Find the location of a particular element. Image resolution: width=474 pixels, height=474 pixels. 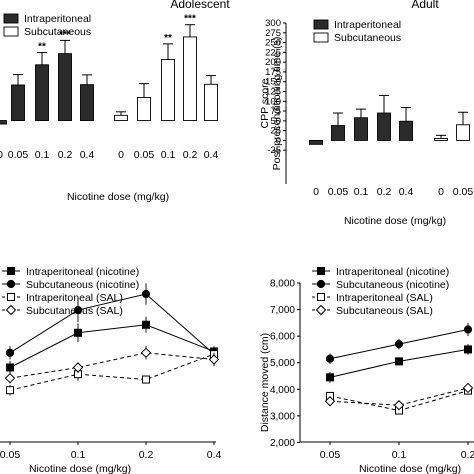

y-tick-label: 250 is located at coordinates (273, 43).